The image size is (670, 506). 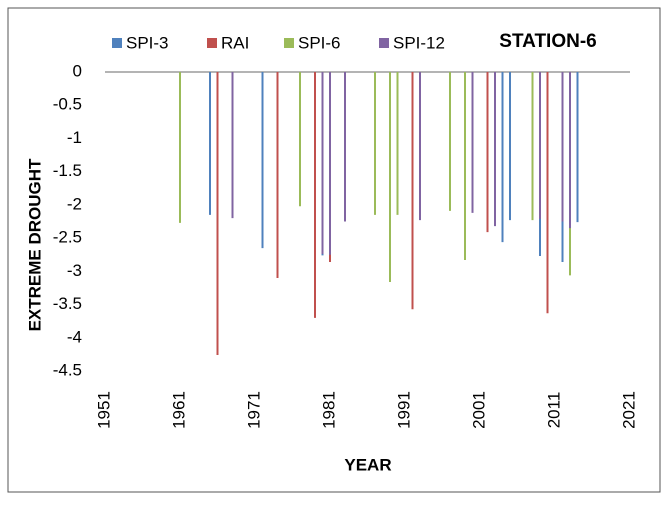 I want to click on y-axis-title: EXTREME DROUGHT, so click(x=34, y=244).